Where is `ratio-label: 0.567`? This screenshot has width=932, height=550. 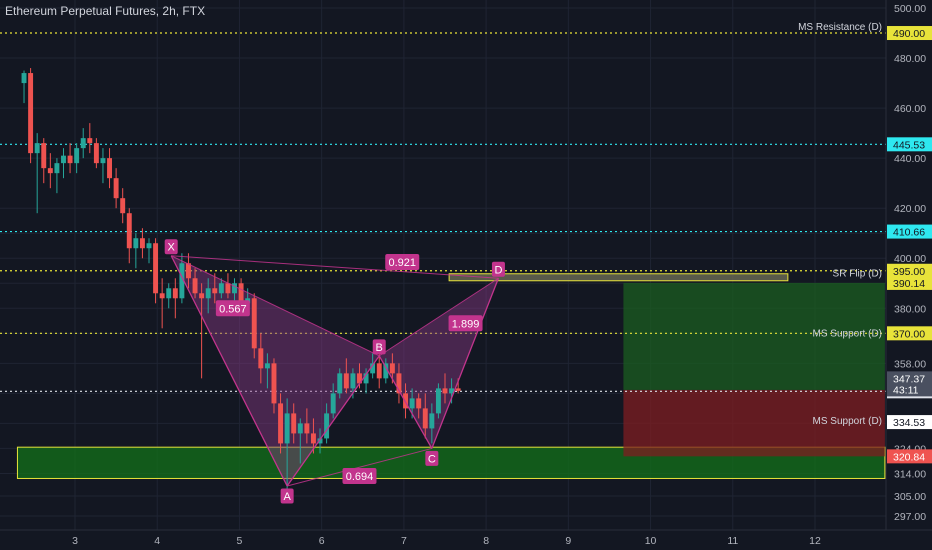
ratio-label: 0.567 is located at coordinates (233, 309).